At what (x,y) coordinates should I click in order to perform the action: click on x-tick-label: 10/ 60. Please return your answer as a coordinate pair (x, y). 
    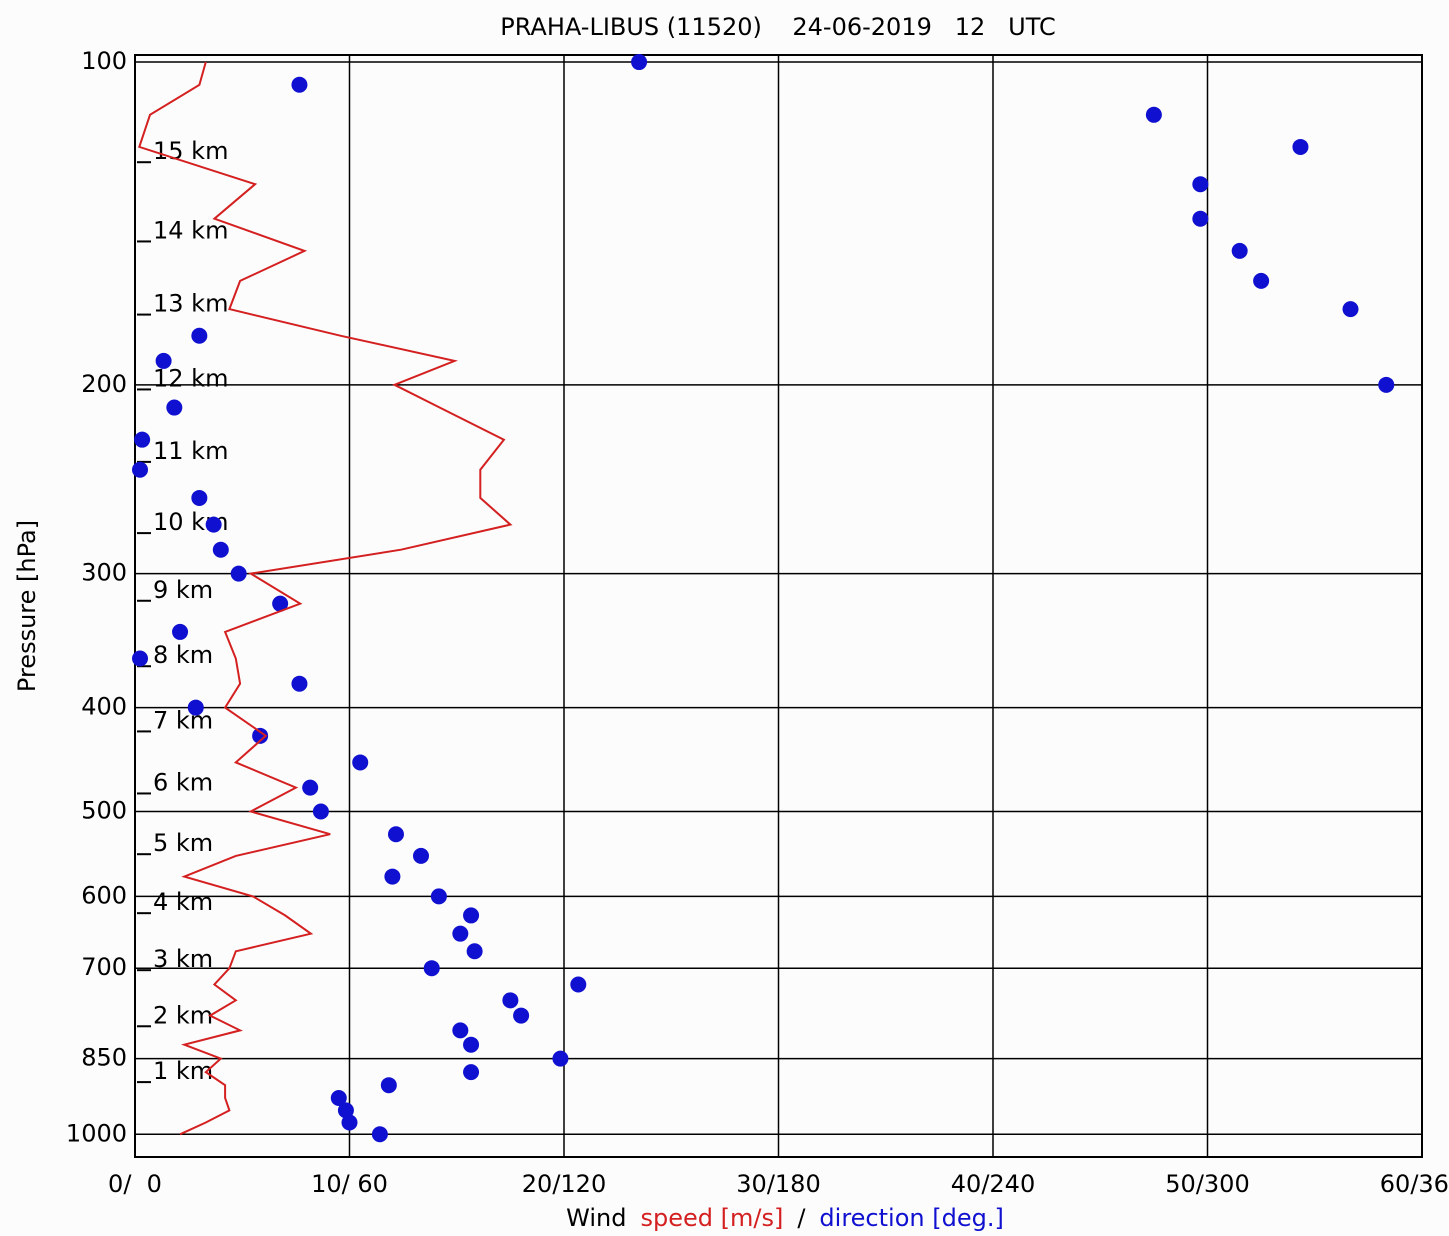
    Looking at the image, I should click on (349, 1184).